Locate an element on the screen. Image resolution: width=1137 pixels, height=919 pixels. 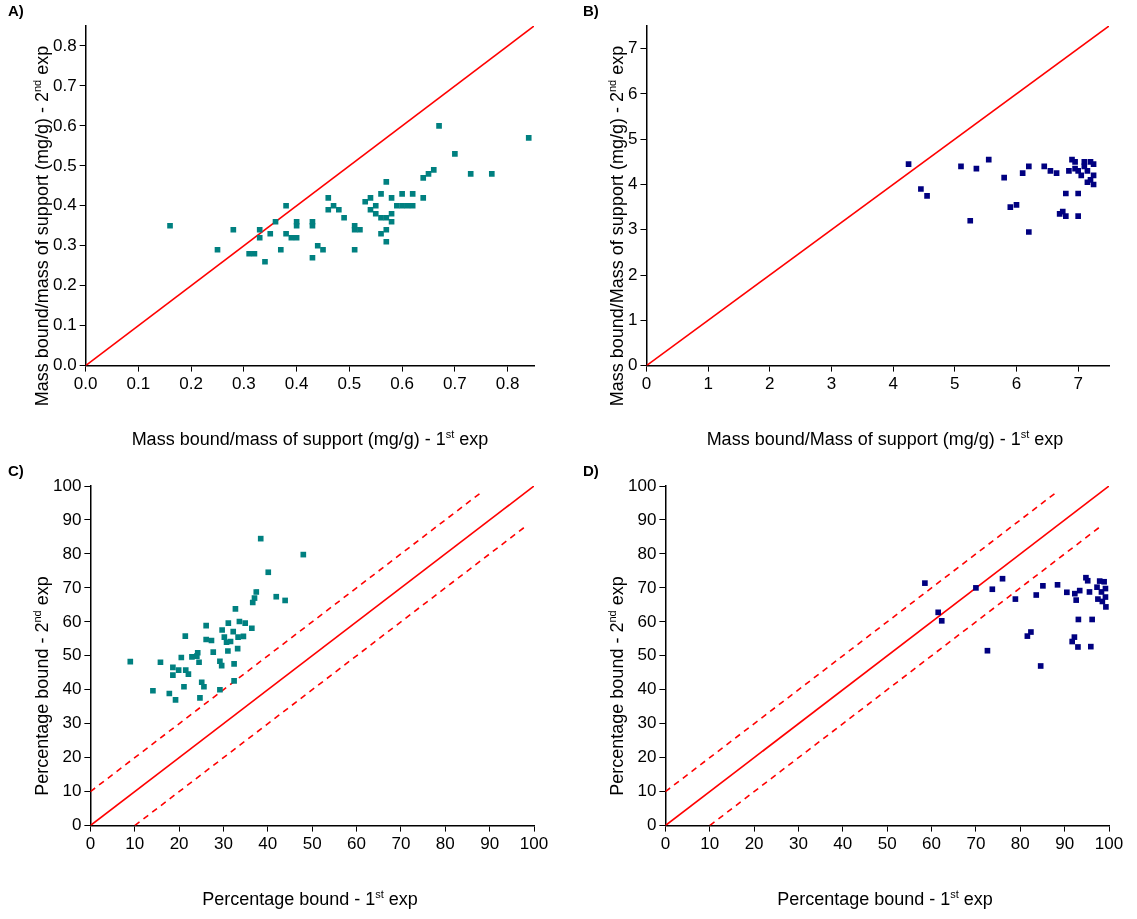
y-tick-label: 100 is located at coordinates (67, 485).